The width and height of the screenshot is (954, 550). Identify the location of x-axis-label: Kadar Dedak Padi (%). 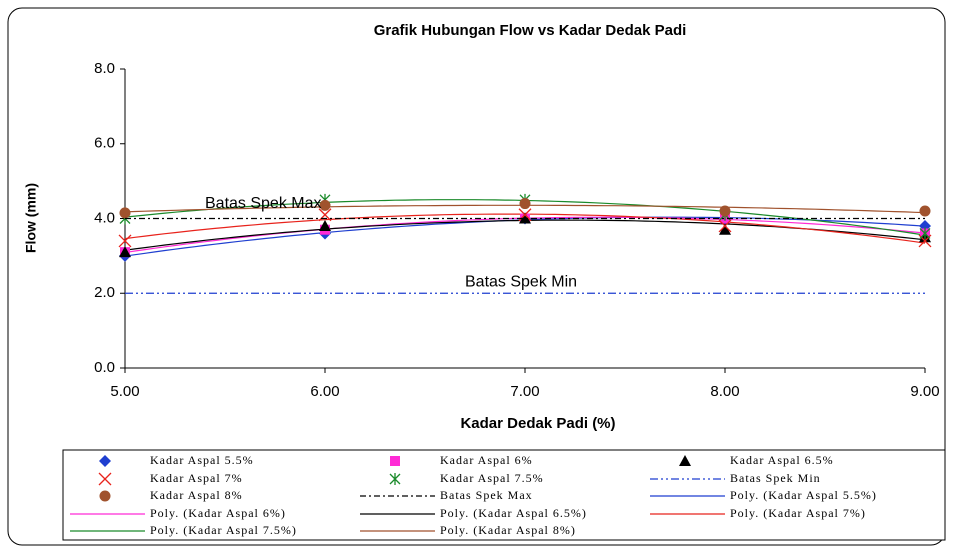
(537, 423).